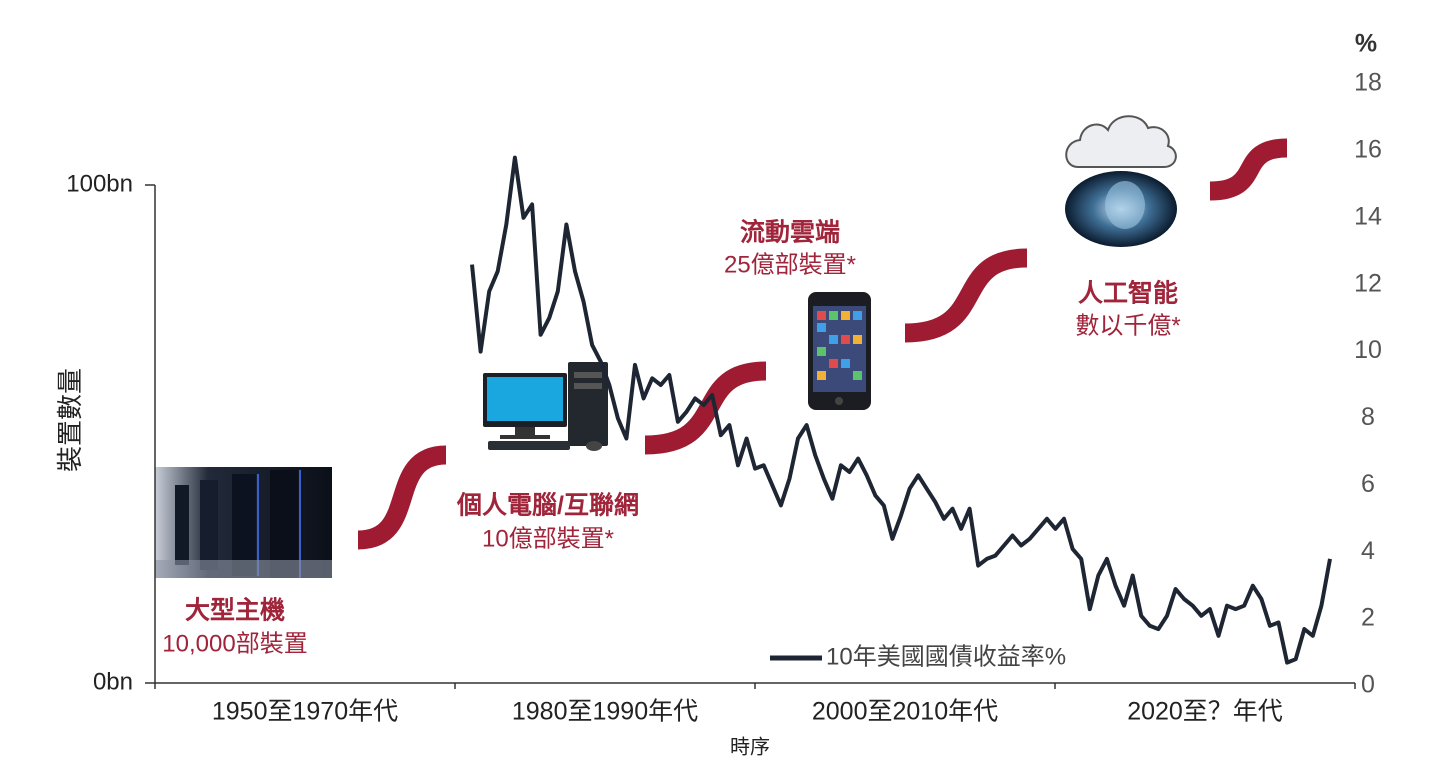  Describe the element at coordinates (1205, 712) in the screenshot. I see `x-tick-label: 2020至？年代` at that location.